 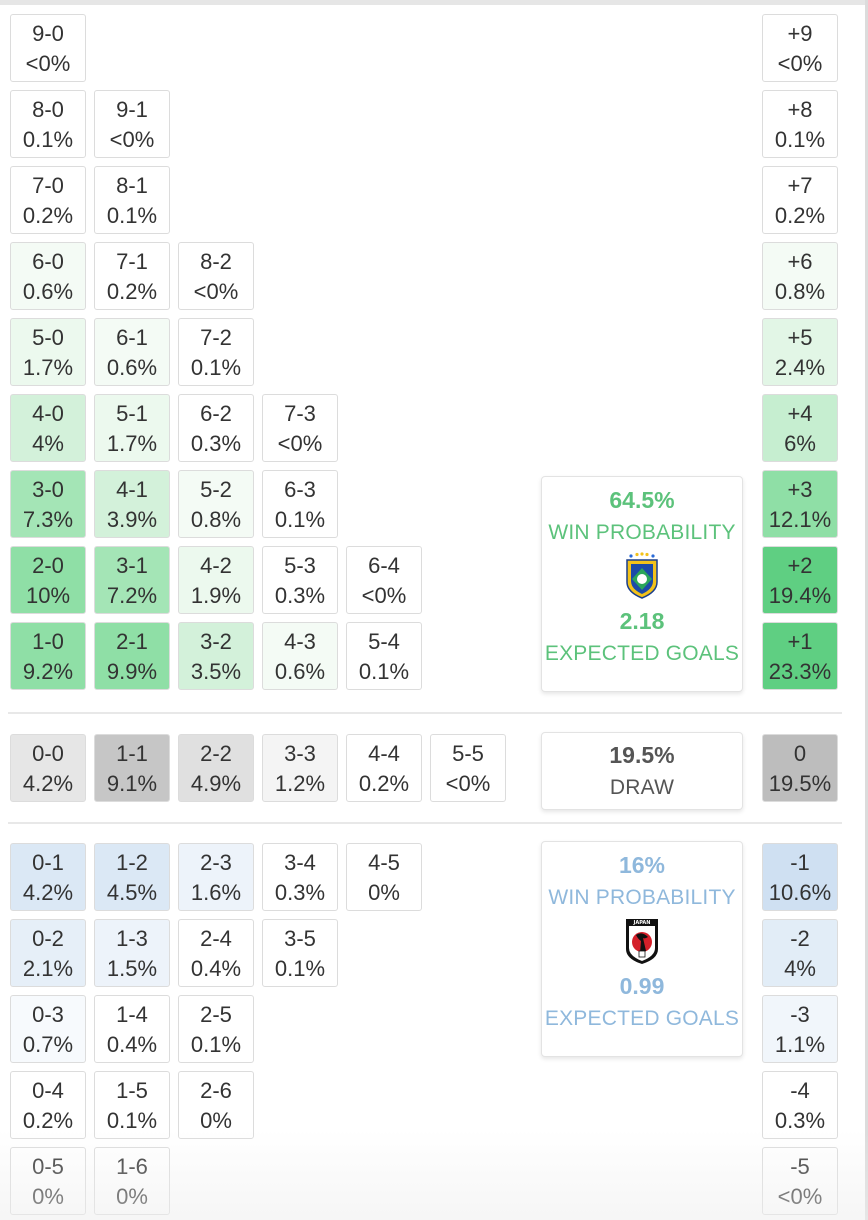 I want to click on score-cell: 5-1 1.7%, so click(x=132, y=428).